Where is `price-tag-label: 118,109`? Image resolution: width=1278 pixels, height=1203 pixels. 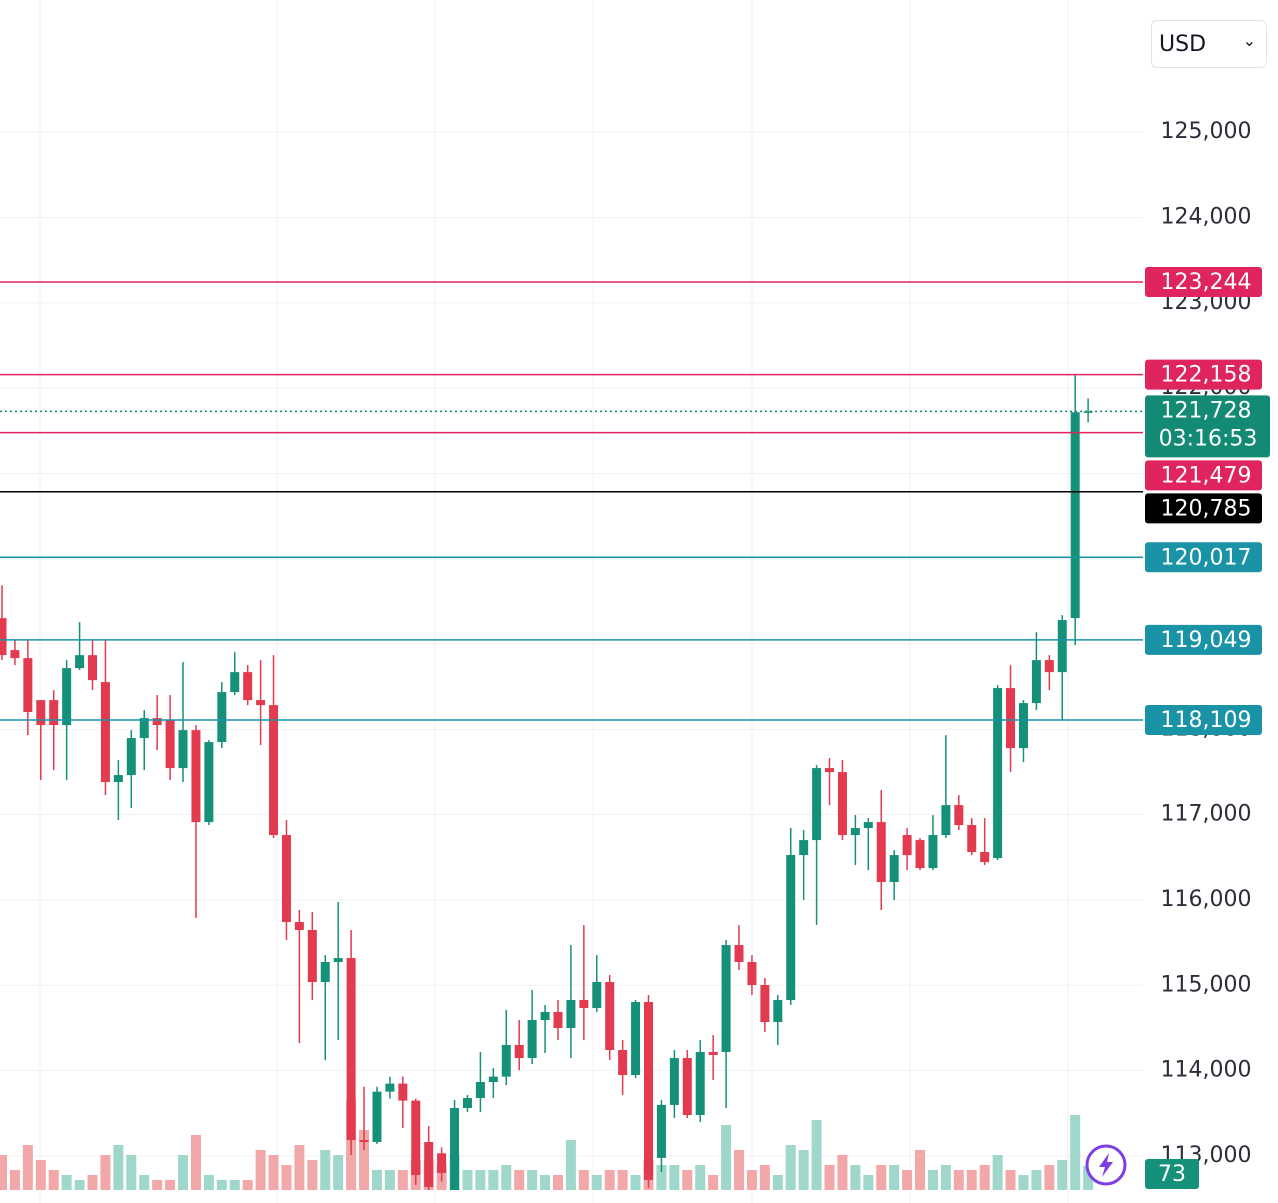 price-tag-label: 118,109 is located at coordinates (1206, 720).